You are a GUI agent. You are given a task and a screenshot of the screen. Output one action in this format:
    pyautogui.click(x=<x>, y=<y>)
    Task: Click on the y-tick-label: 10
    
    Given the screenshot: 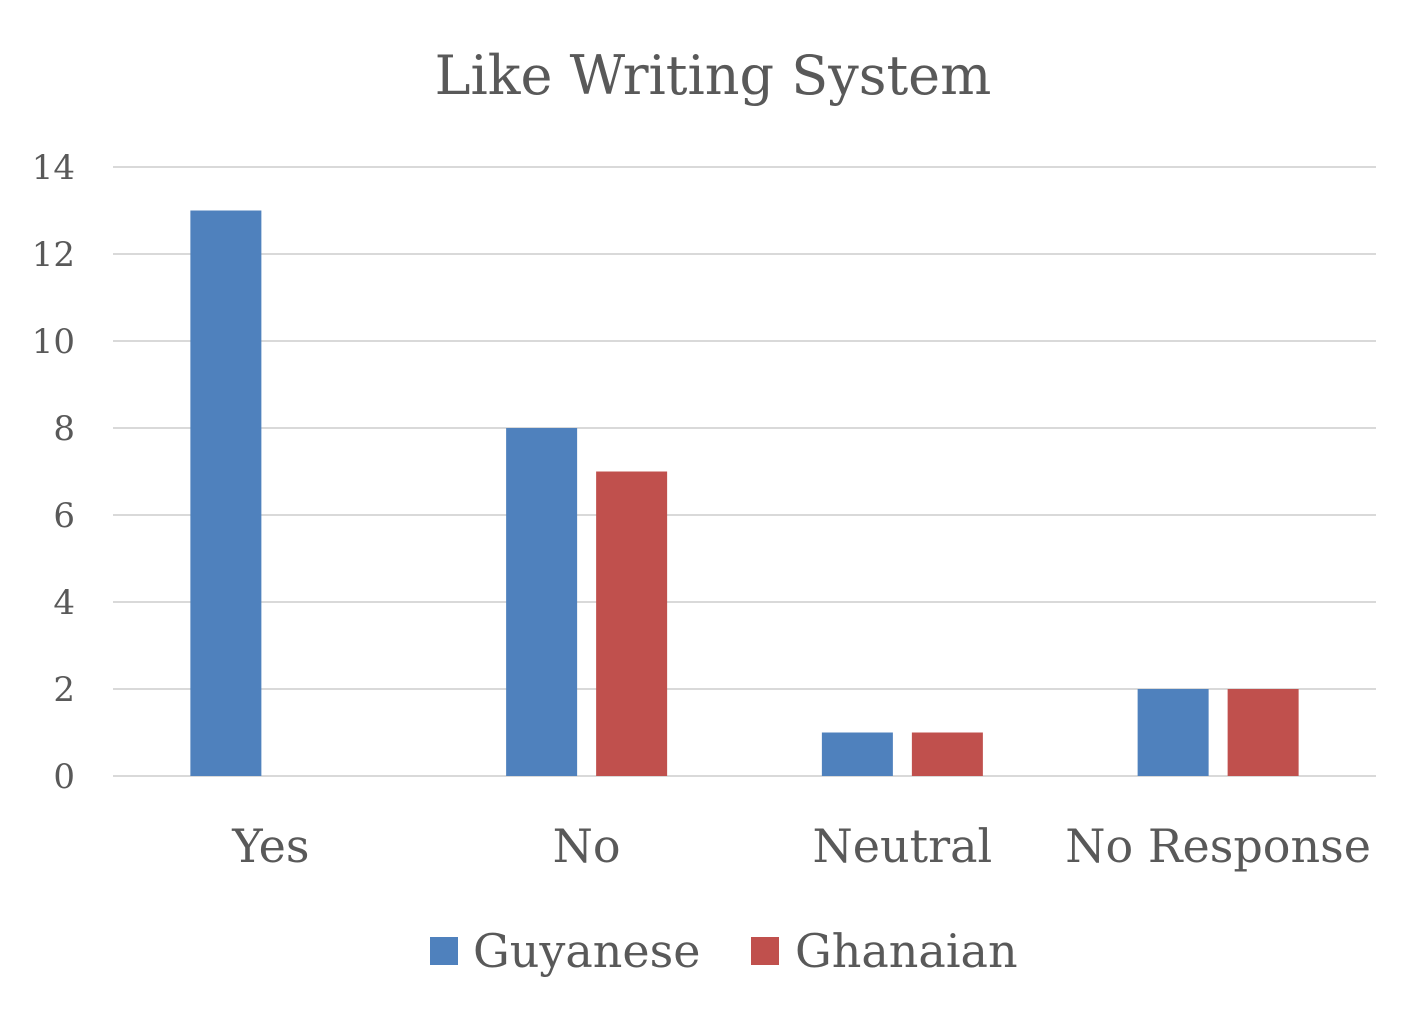 What is the action you would take?
    pyautogui.click(x=53, y=342)
    